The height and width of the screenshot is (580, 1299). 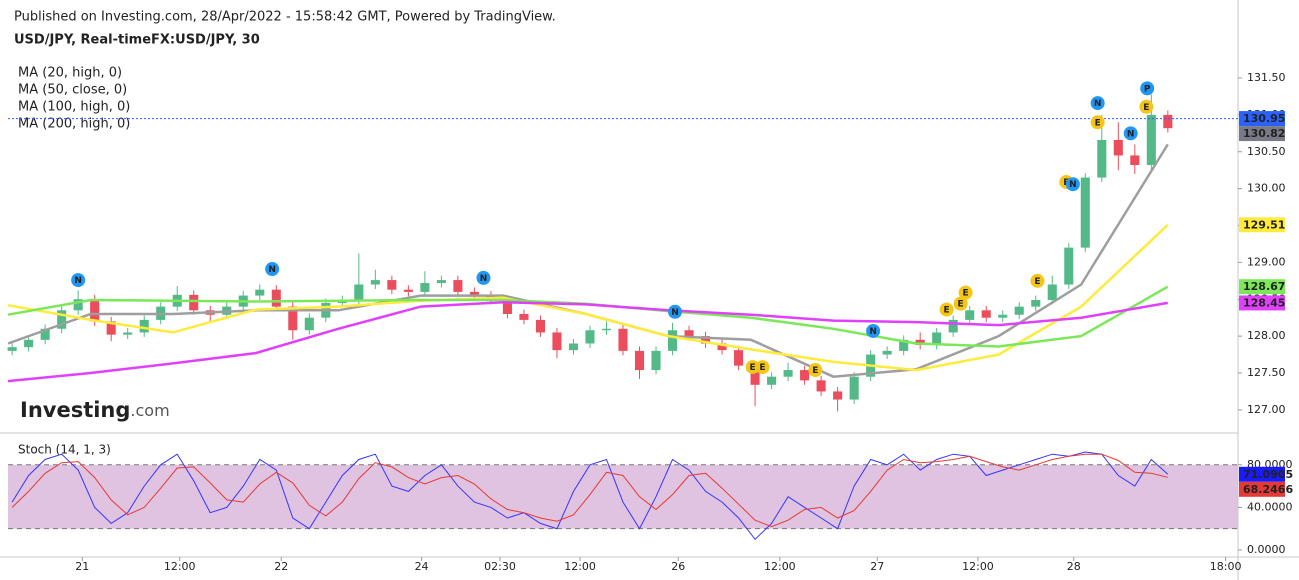 What do you see at coordinates (1266, 151) in the screenshot?
I see `y-tick-label: 130.50` at bounding box center [1266, 151].